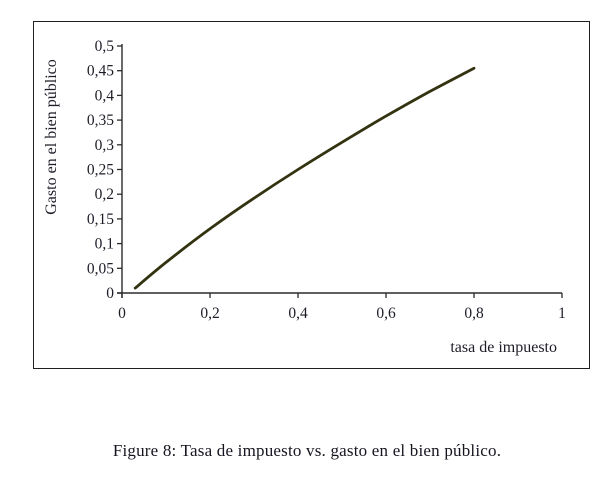  Describe the element at coordinates (51, 137) in the screenshot. I see `y-axis-title: Gasto en el bien público` at that location.